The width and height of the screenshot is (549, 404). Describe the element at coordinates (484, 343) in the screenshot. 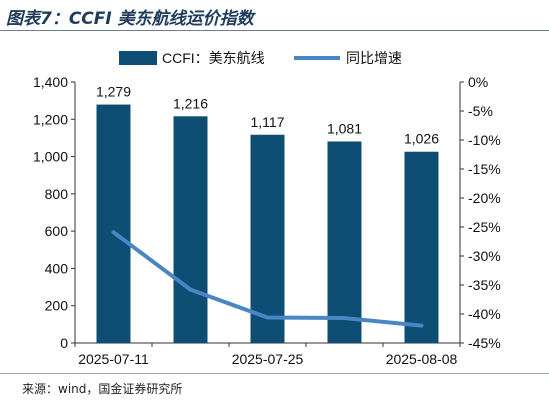

I see `right-tick-label: -45%` at that location.